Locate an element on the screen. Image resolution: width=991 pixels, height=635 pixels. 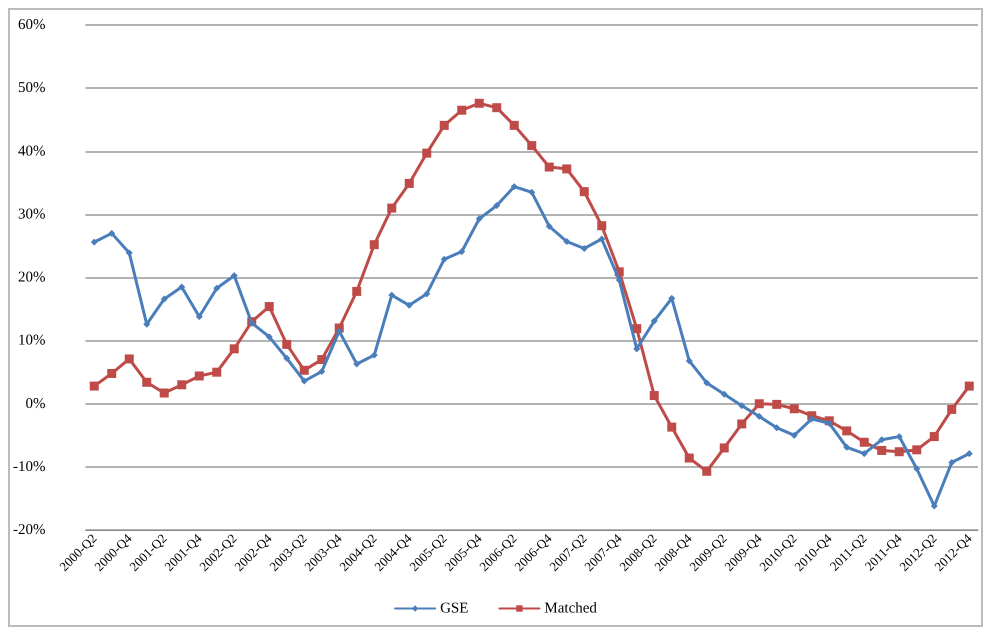
y-tick-label: 40% is located at coordinates (32, 151).